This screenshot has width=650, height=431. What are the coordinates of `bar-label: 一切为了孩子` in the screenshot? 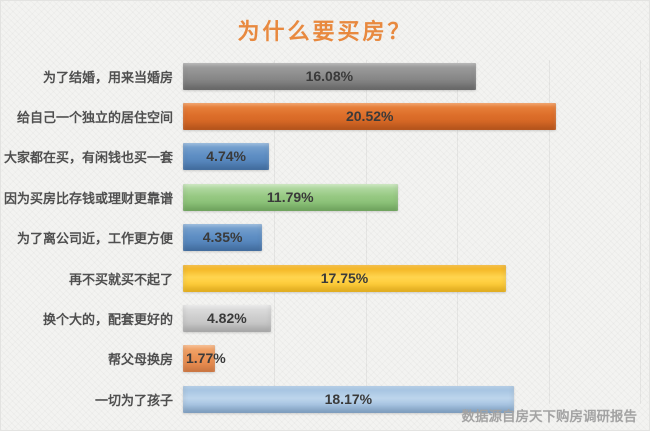 It's located at (133, 400).